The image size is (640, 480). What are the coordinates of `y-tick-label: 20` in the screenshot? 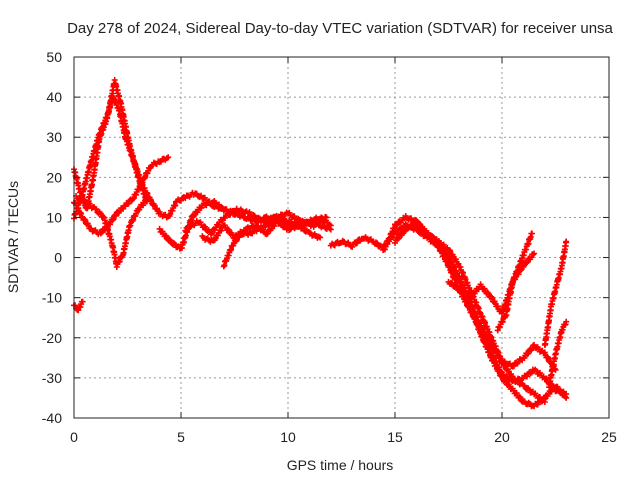 It's located at (54, 177).